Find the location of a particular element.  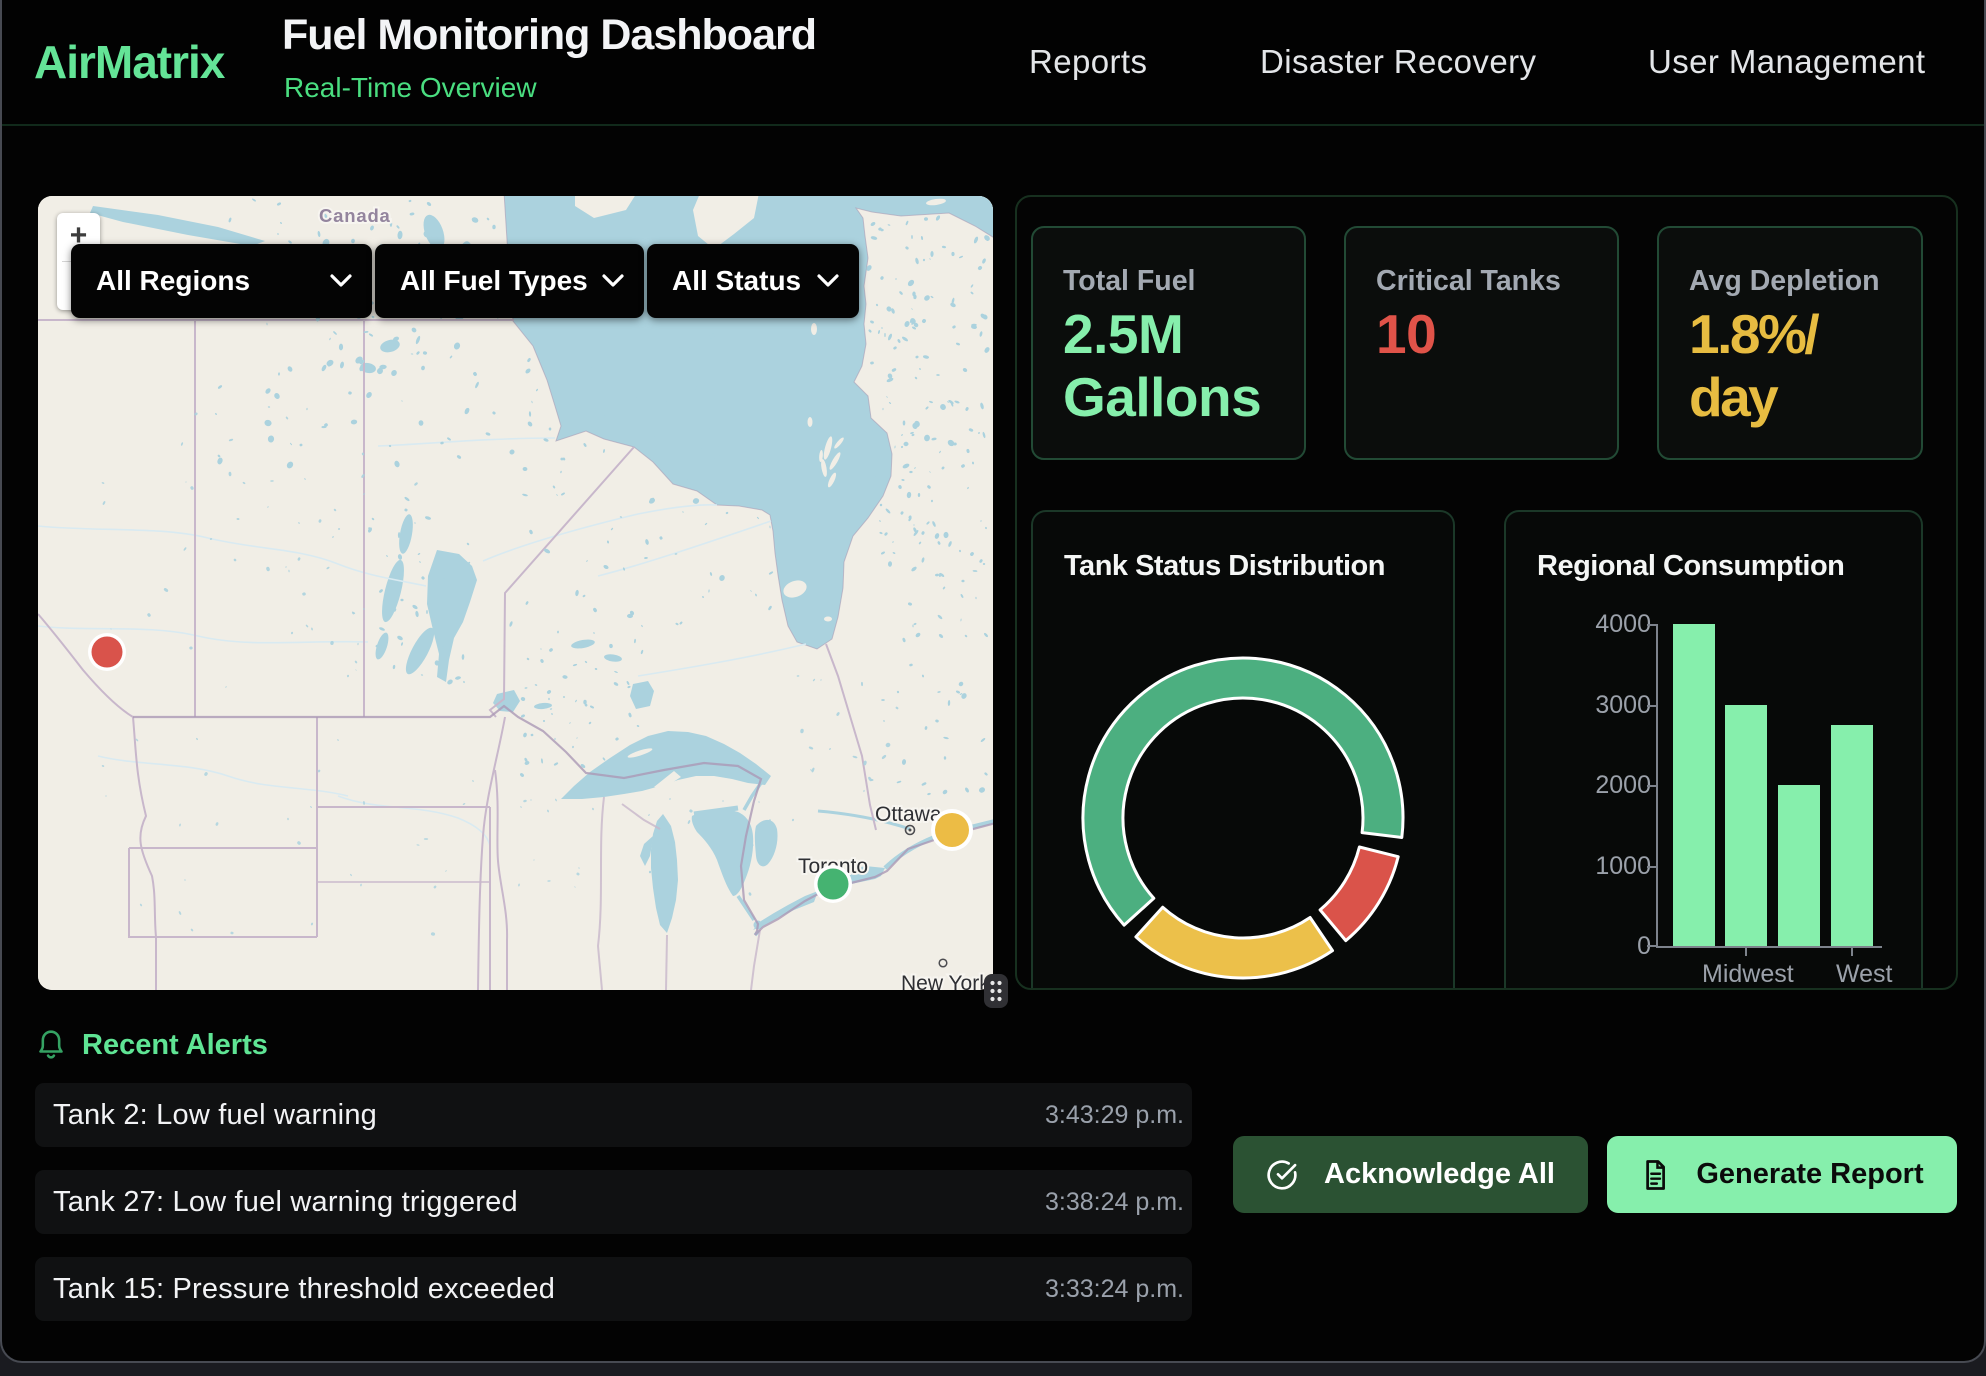

svg-text: Ottawa is located at coordinates (908, 814).